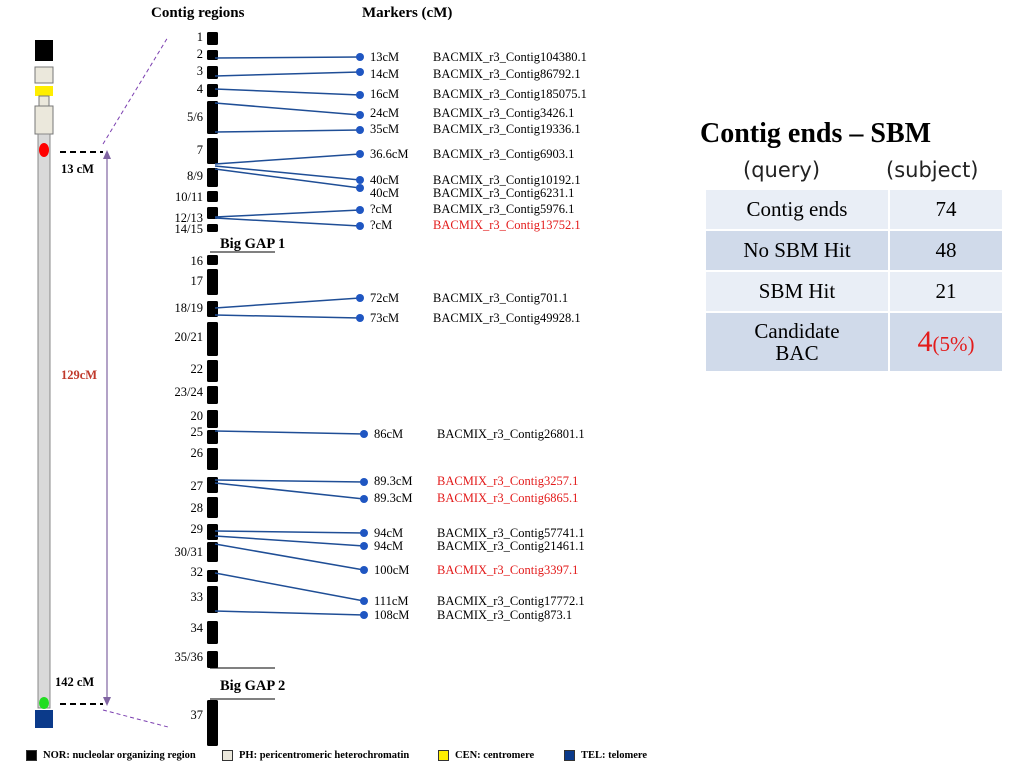 The height and width of the screenshot is (768, 1024). I want to click on contig-region-label: 34, so click(197, 628).